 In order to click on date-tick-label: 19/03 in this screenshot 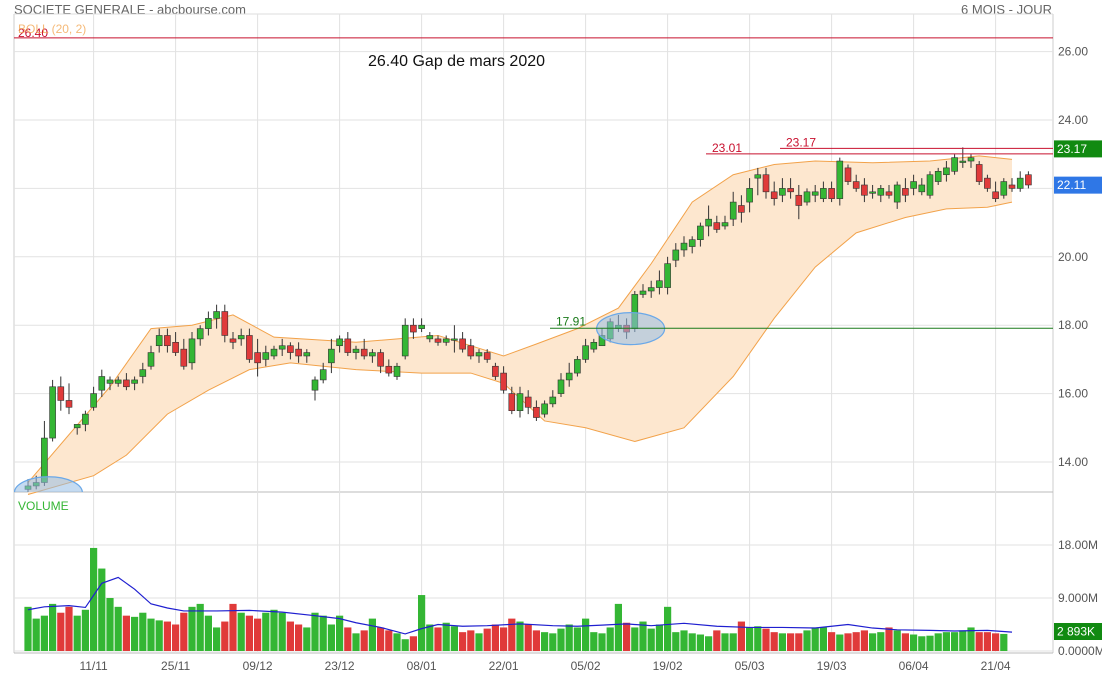, I will do `click(832, 666)`.